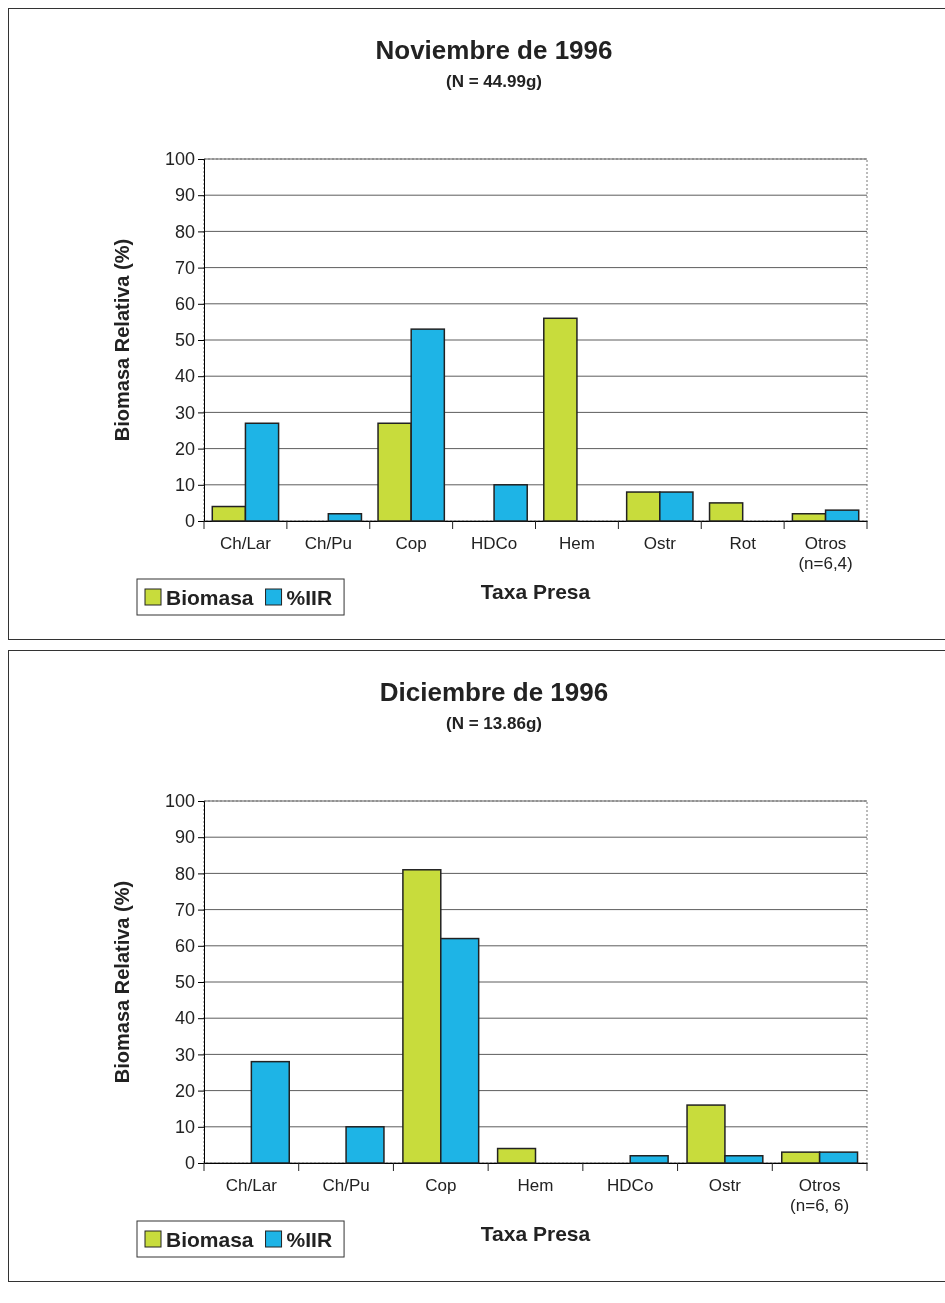 The image size is (945, 1303). What do you see at coordinates (494, 692) in the screenshot?
I see `chart-title: Diciembre de 1996` at bounding box center [494, 692].